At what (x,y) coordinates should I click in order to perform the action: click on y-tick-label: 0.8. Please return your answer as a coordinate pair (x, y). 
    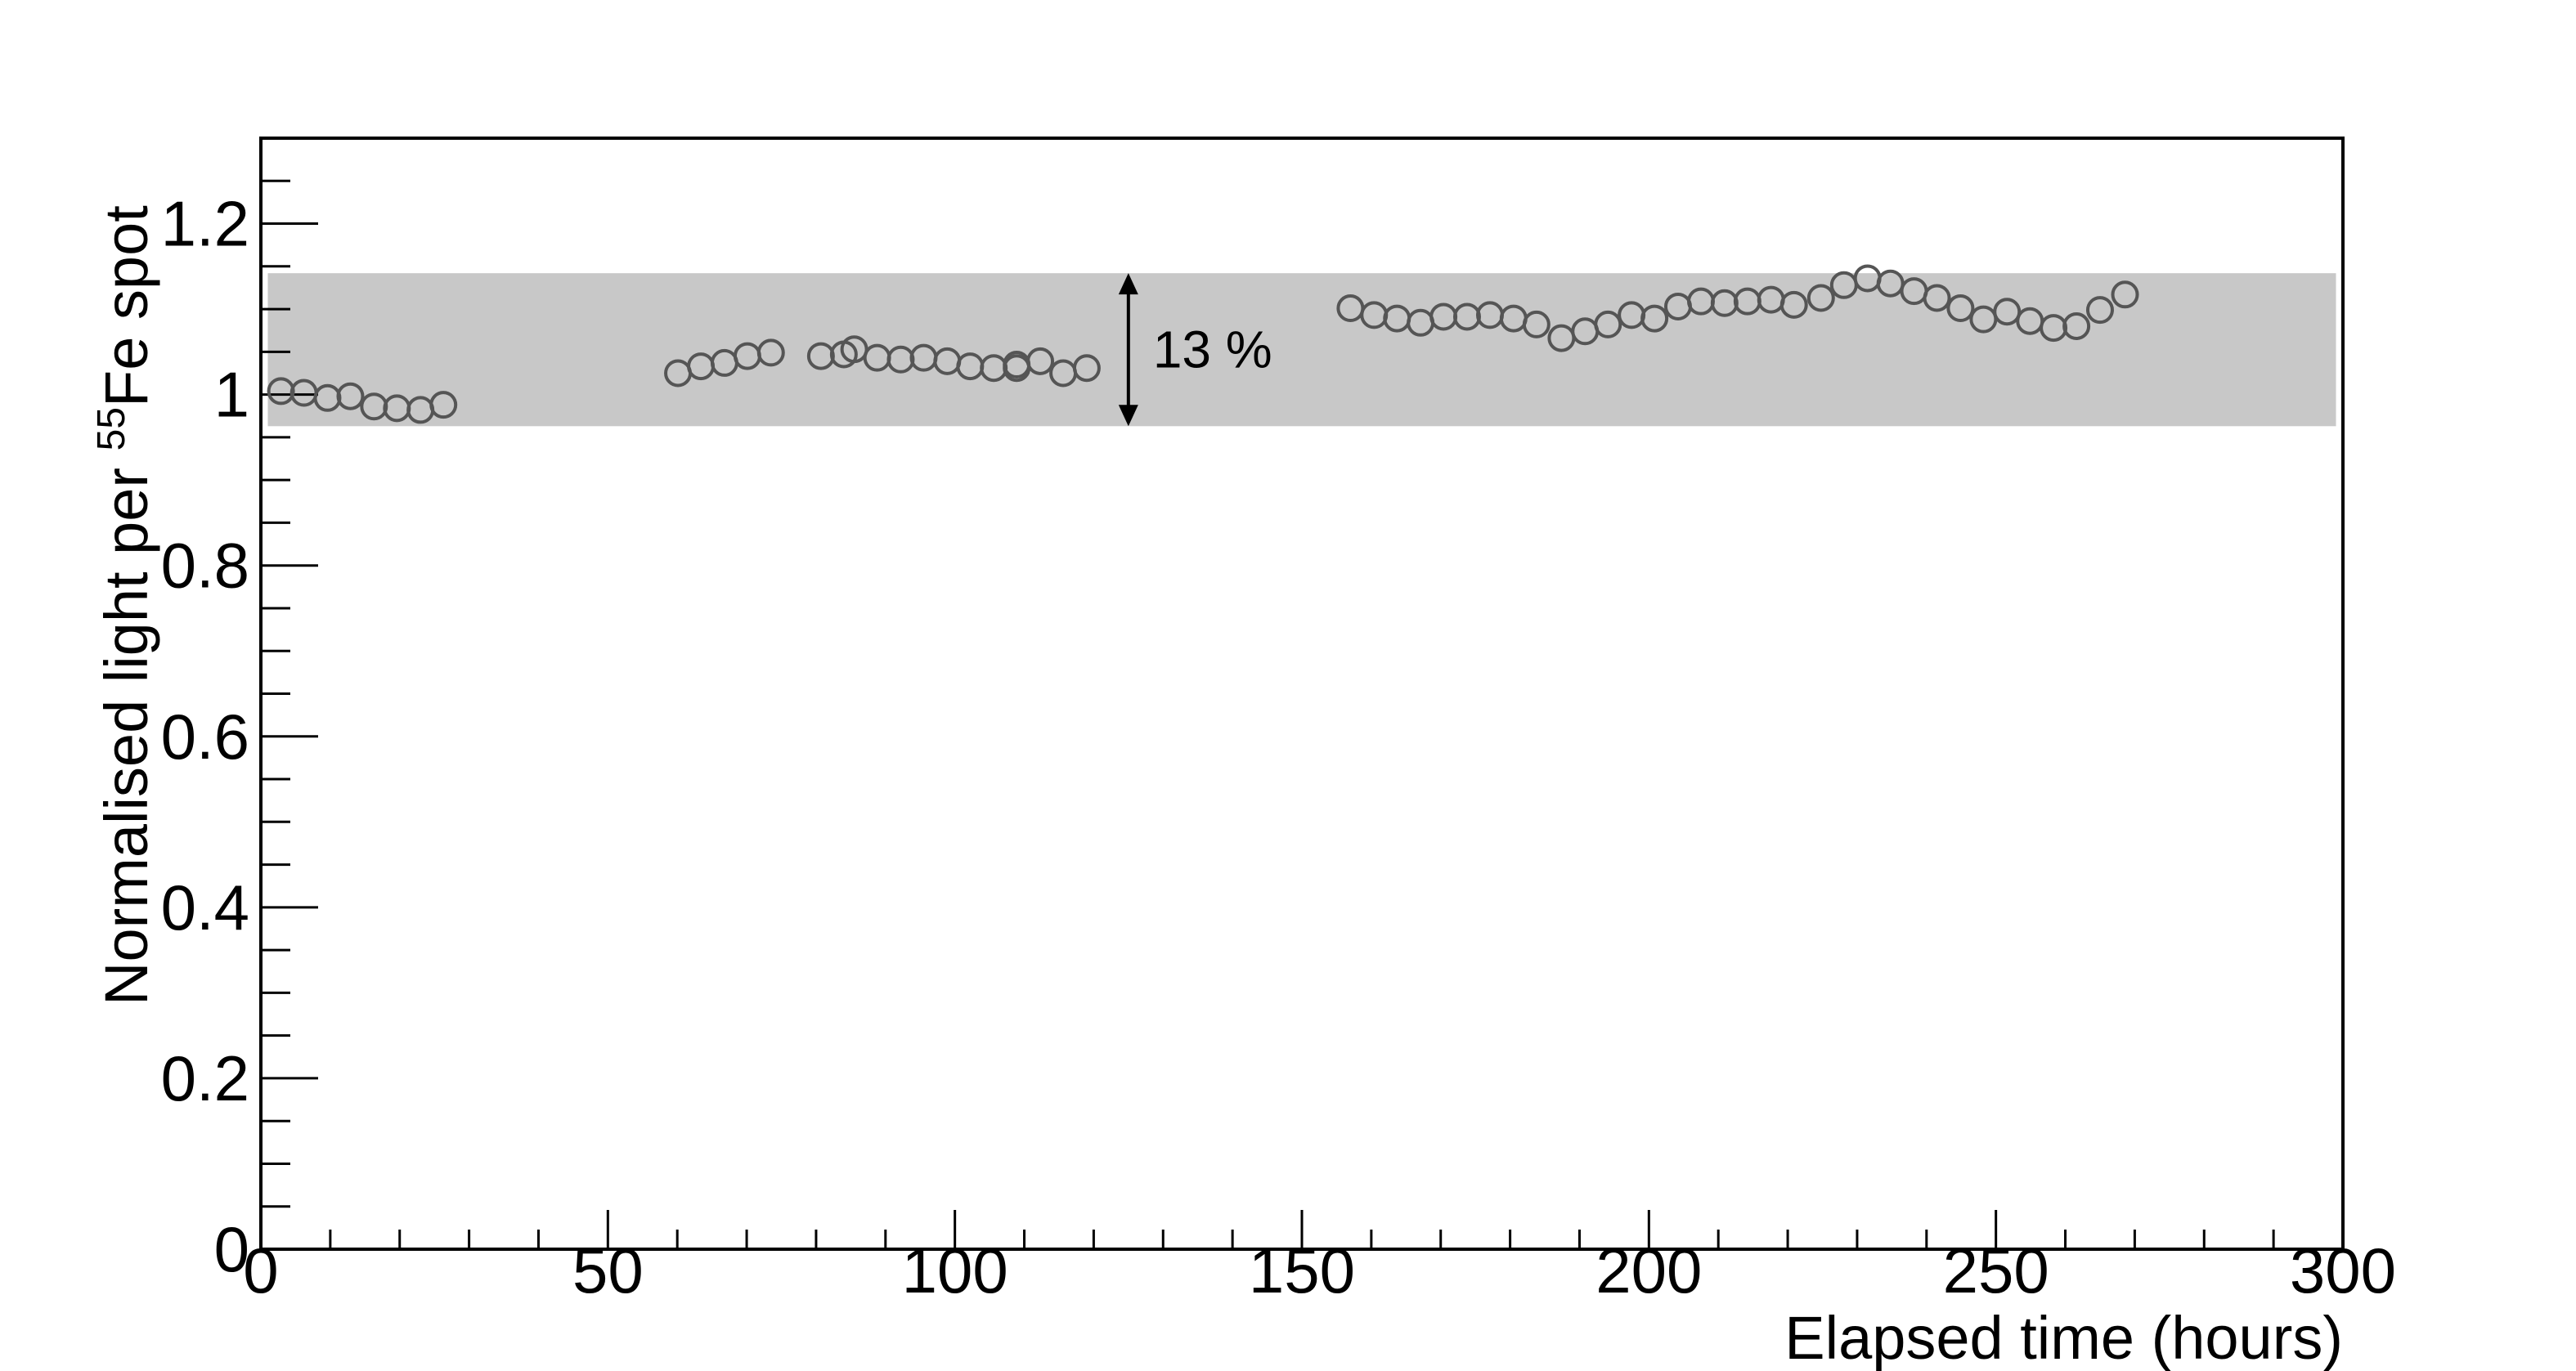
    Looking at the image, I should click on (205, 566).